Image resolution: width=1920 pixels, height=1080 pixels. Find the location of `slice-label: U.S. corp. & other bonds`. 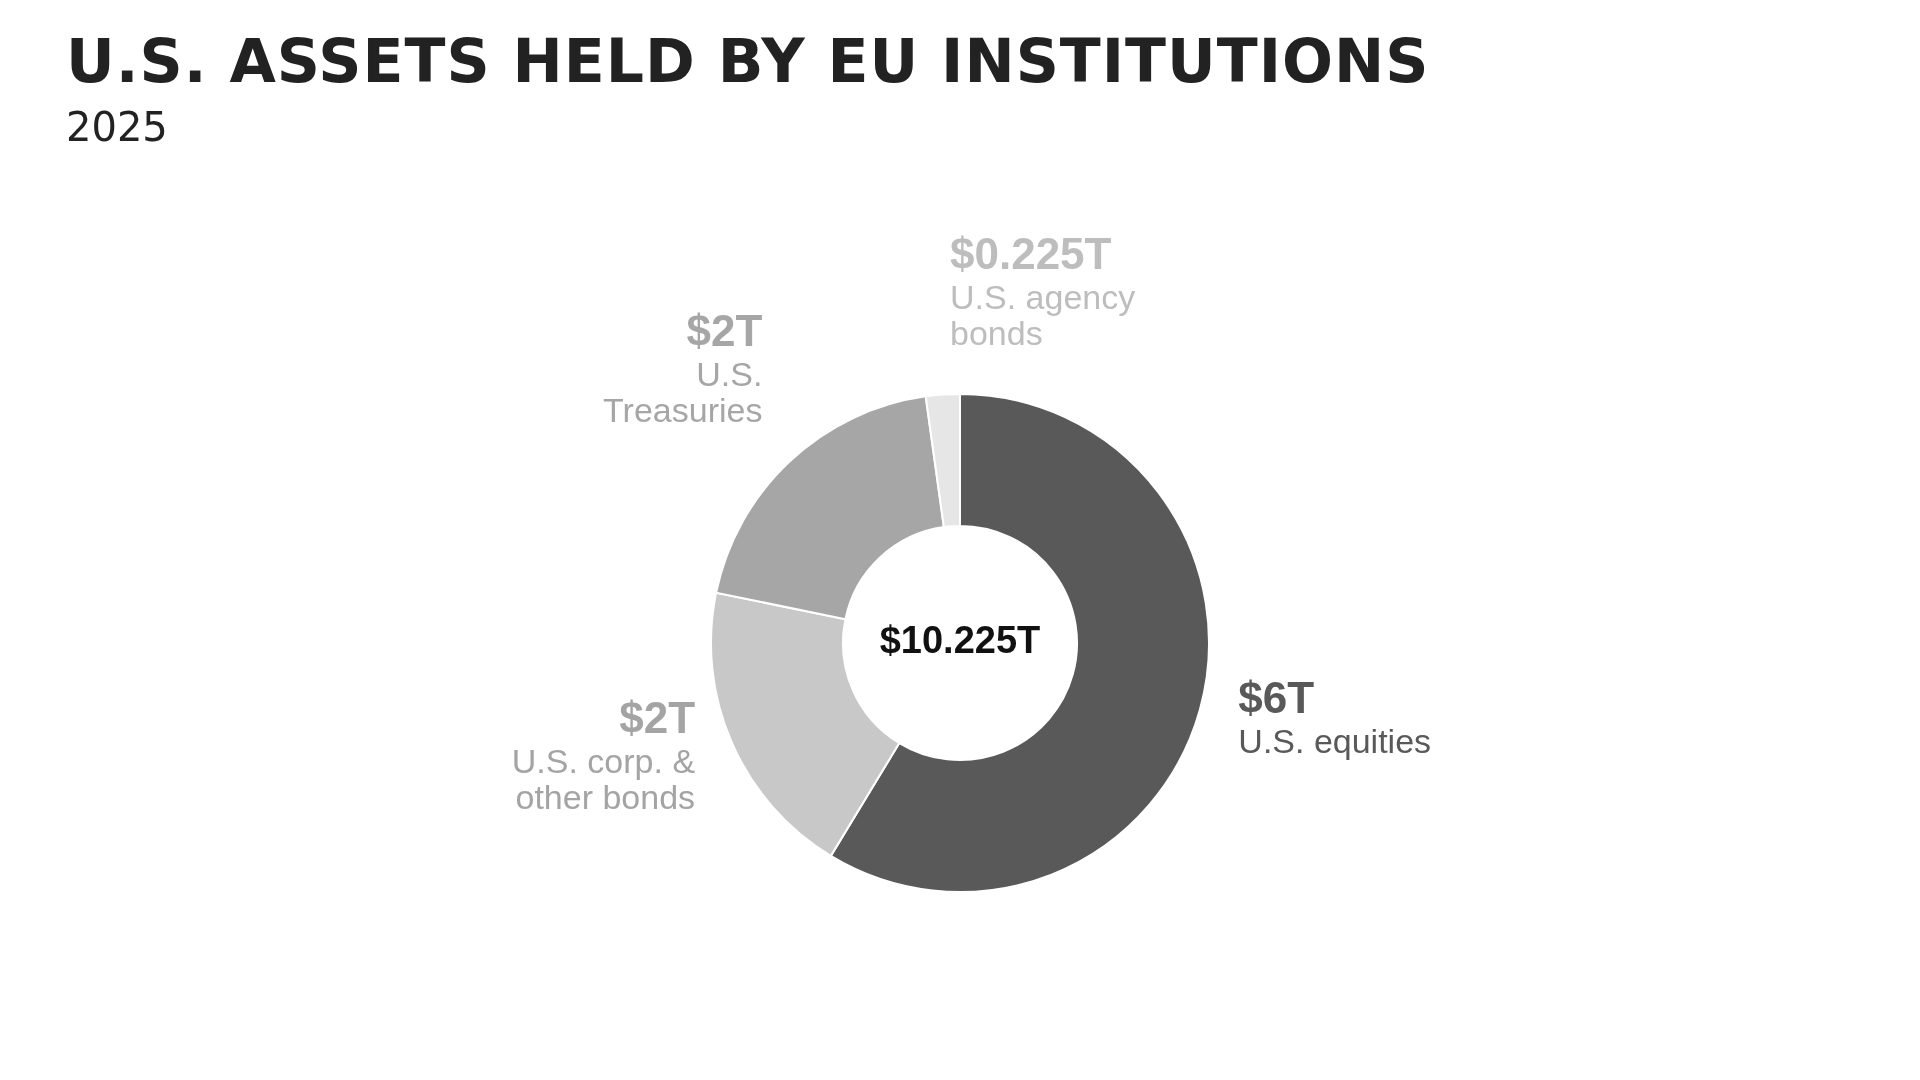

slice-label: U.S. corp. & other bonds is located at coordinates (603, 778).